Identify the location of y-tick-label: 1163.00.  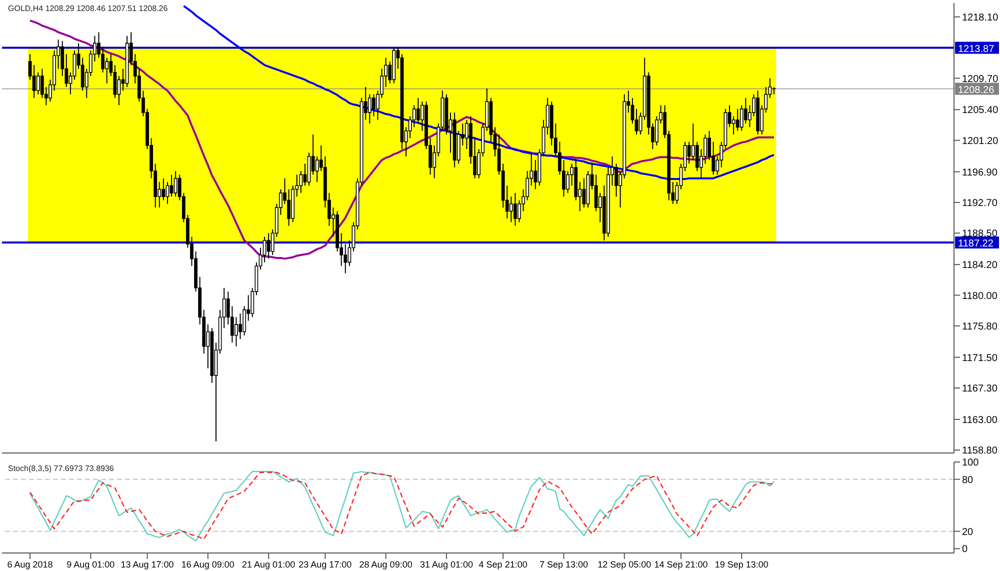
(980, 420).